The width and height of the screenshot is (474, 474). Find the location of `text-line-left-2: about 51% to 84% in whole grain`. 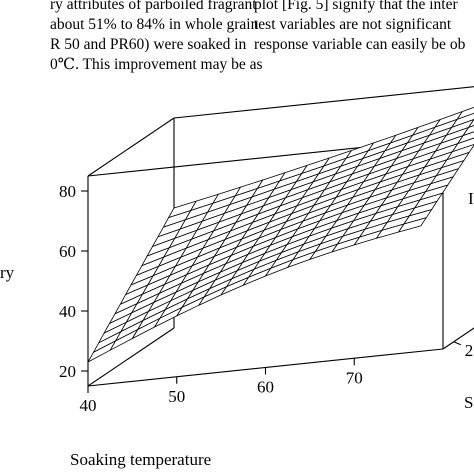

text-line-left-2: about 51% to 84% in whole grain is located at coordinates (154, 24).